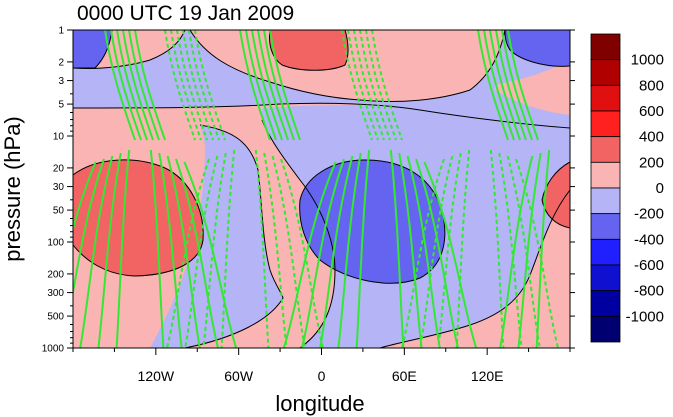  What do you see at coordinates (322, 376) in the screenshot?
I see `x-tick-label: 0` at bounding box center [322, 376].